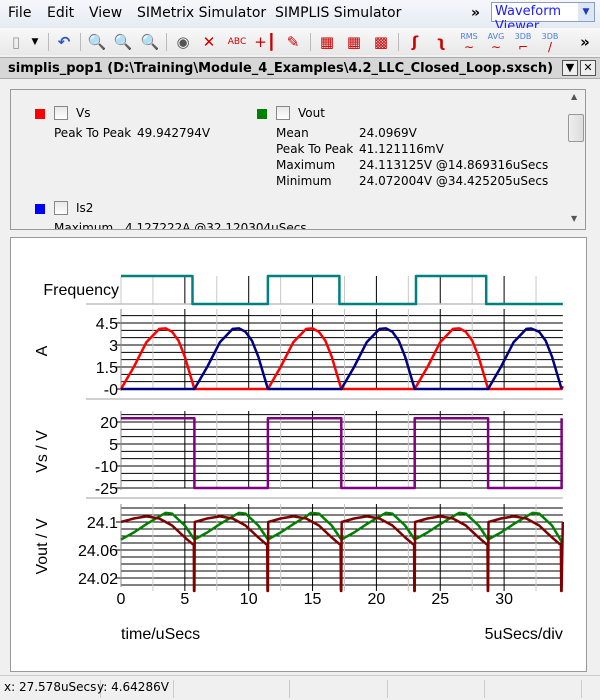  I want to click on avg-icon: AVG ∼, so click(496, 43).